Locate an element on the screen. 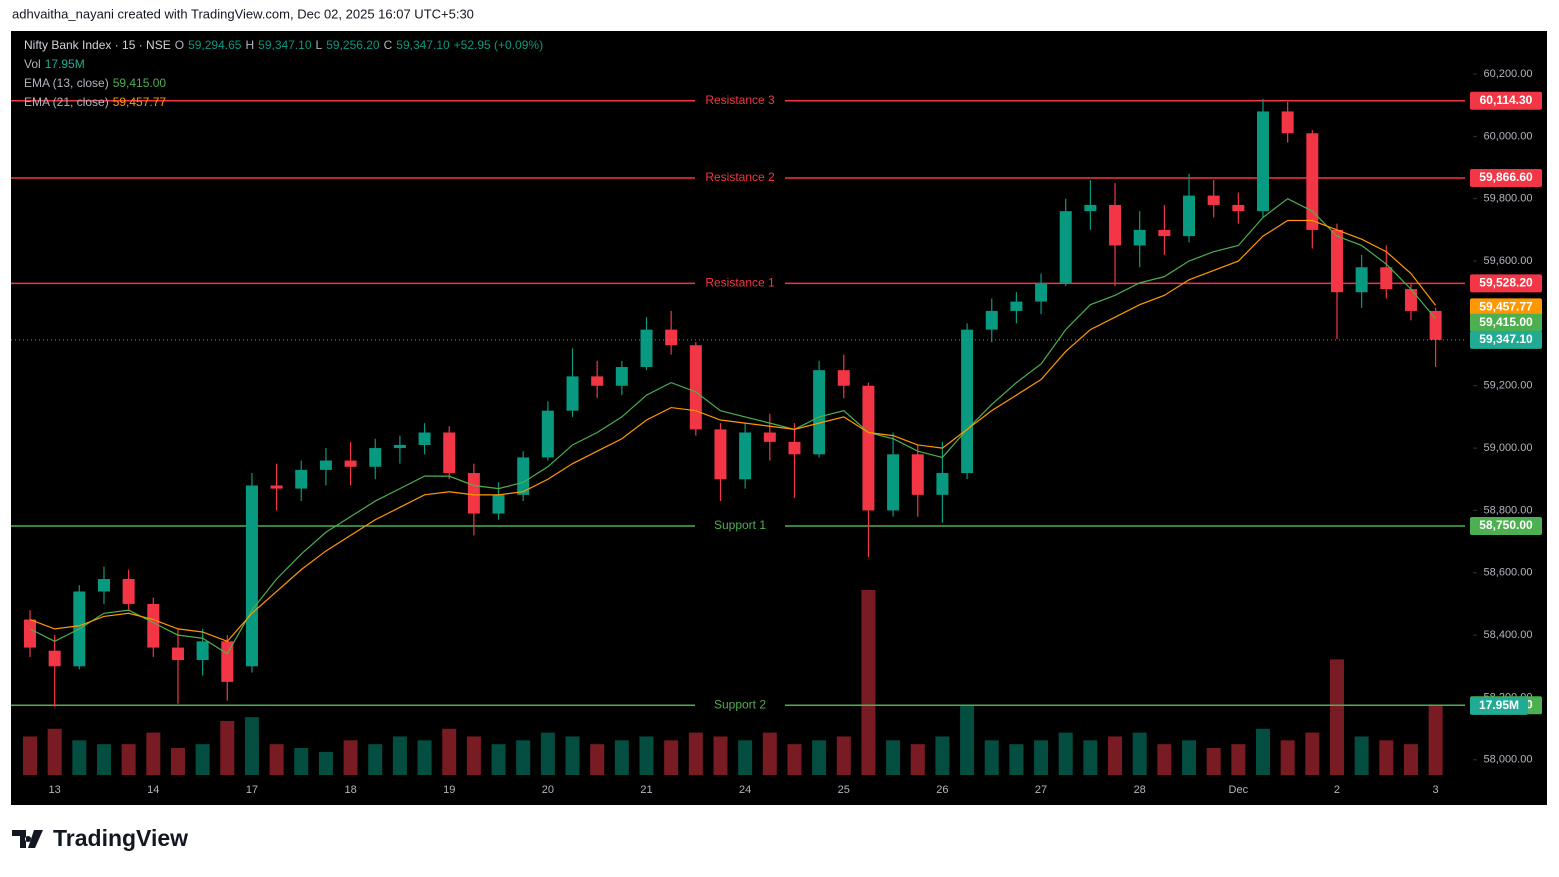 Image resolution: width=1559 pixels, height=877 pixels. level-tag: 59,866.60 is located at coordinates (1506, 177).